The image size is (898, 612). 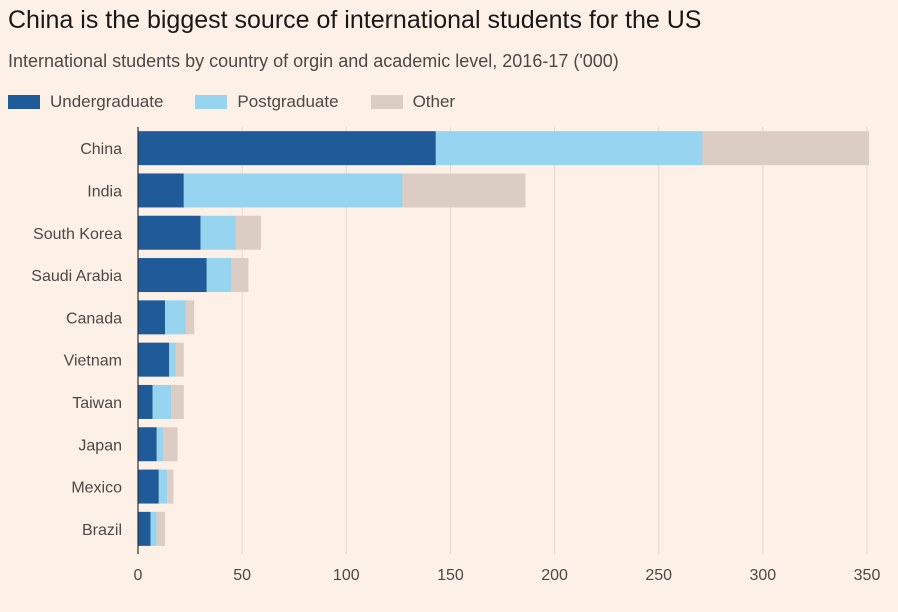 I want to click on legend-label-postgraduate: Postgraduate, so click(x=288, y=101).